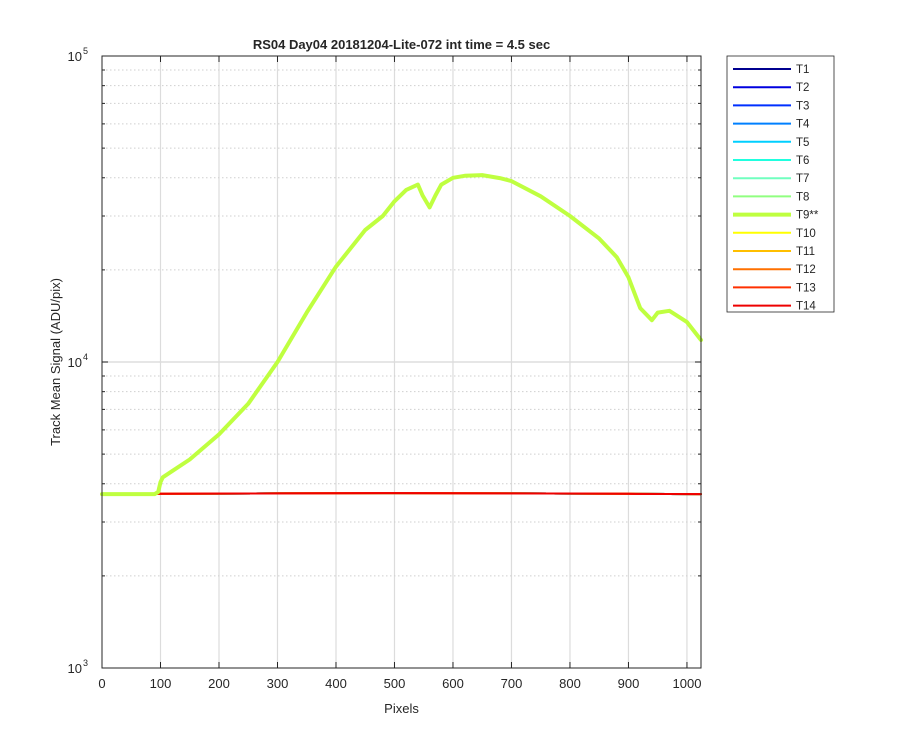 This screenshot has width=900, height=750. What do you see at coordinates (453, 683) in the screenshot?
I see `x-tick-label: 600` at bounding box center [453, 683].